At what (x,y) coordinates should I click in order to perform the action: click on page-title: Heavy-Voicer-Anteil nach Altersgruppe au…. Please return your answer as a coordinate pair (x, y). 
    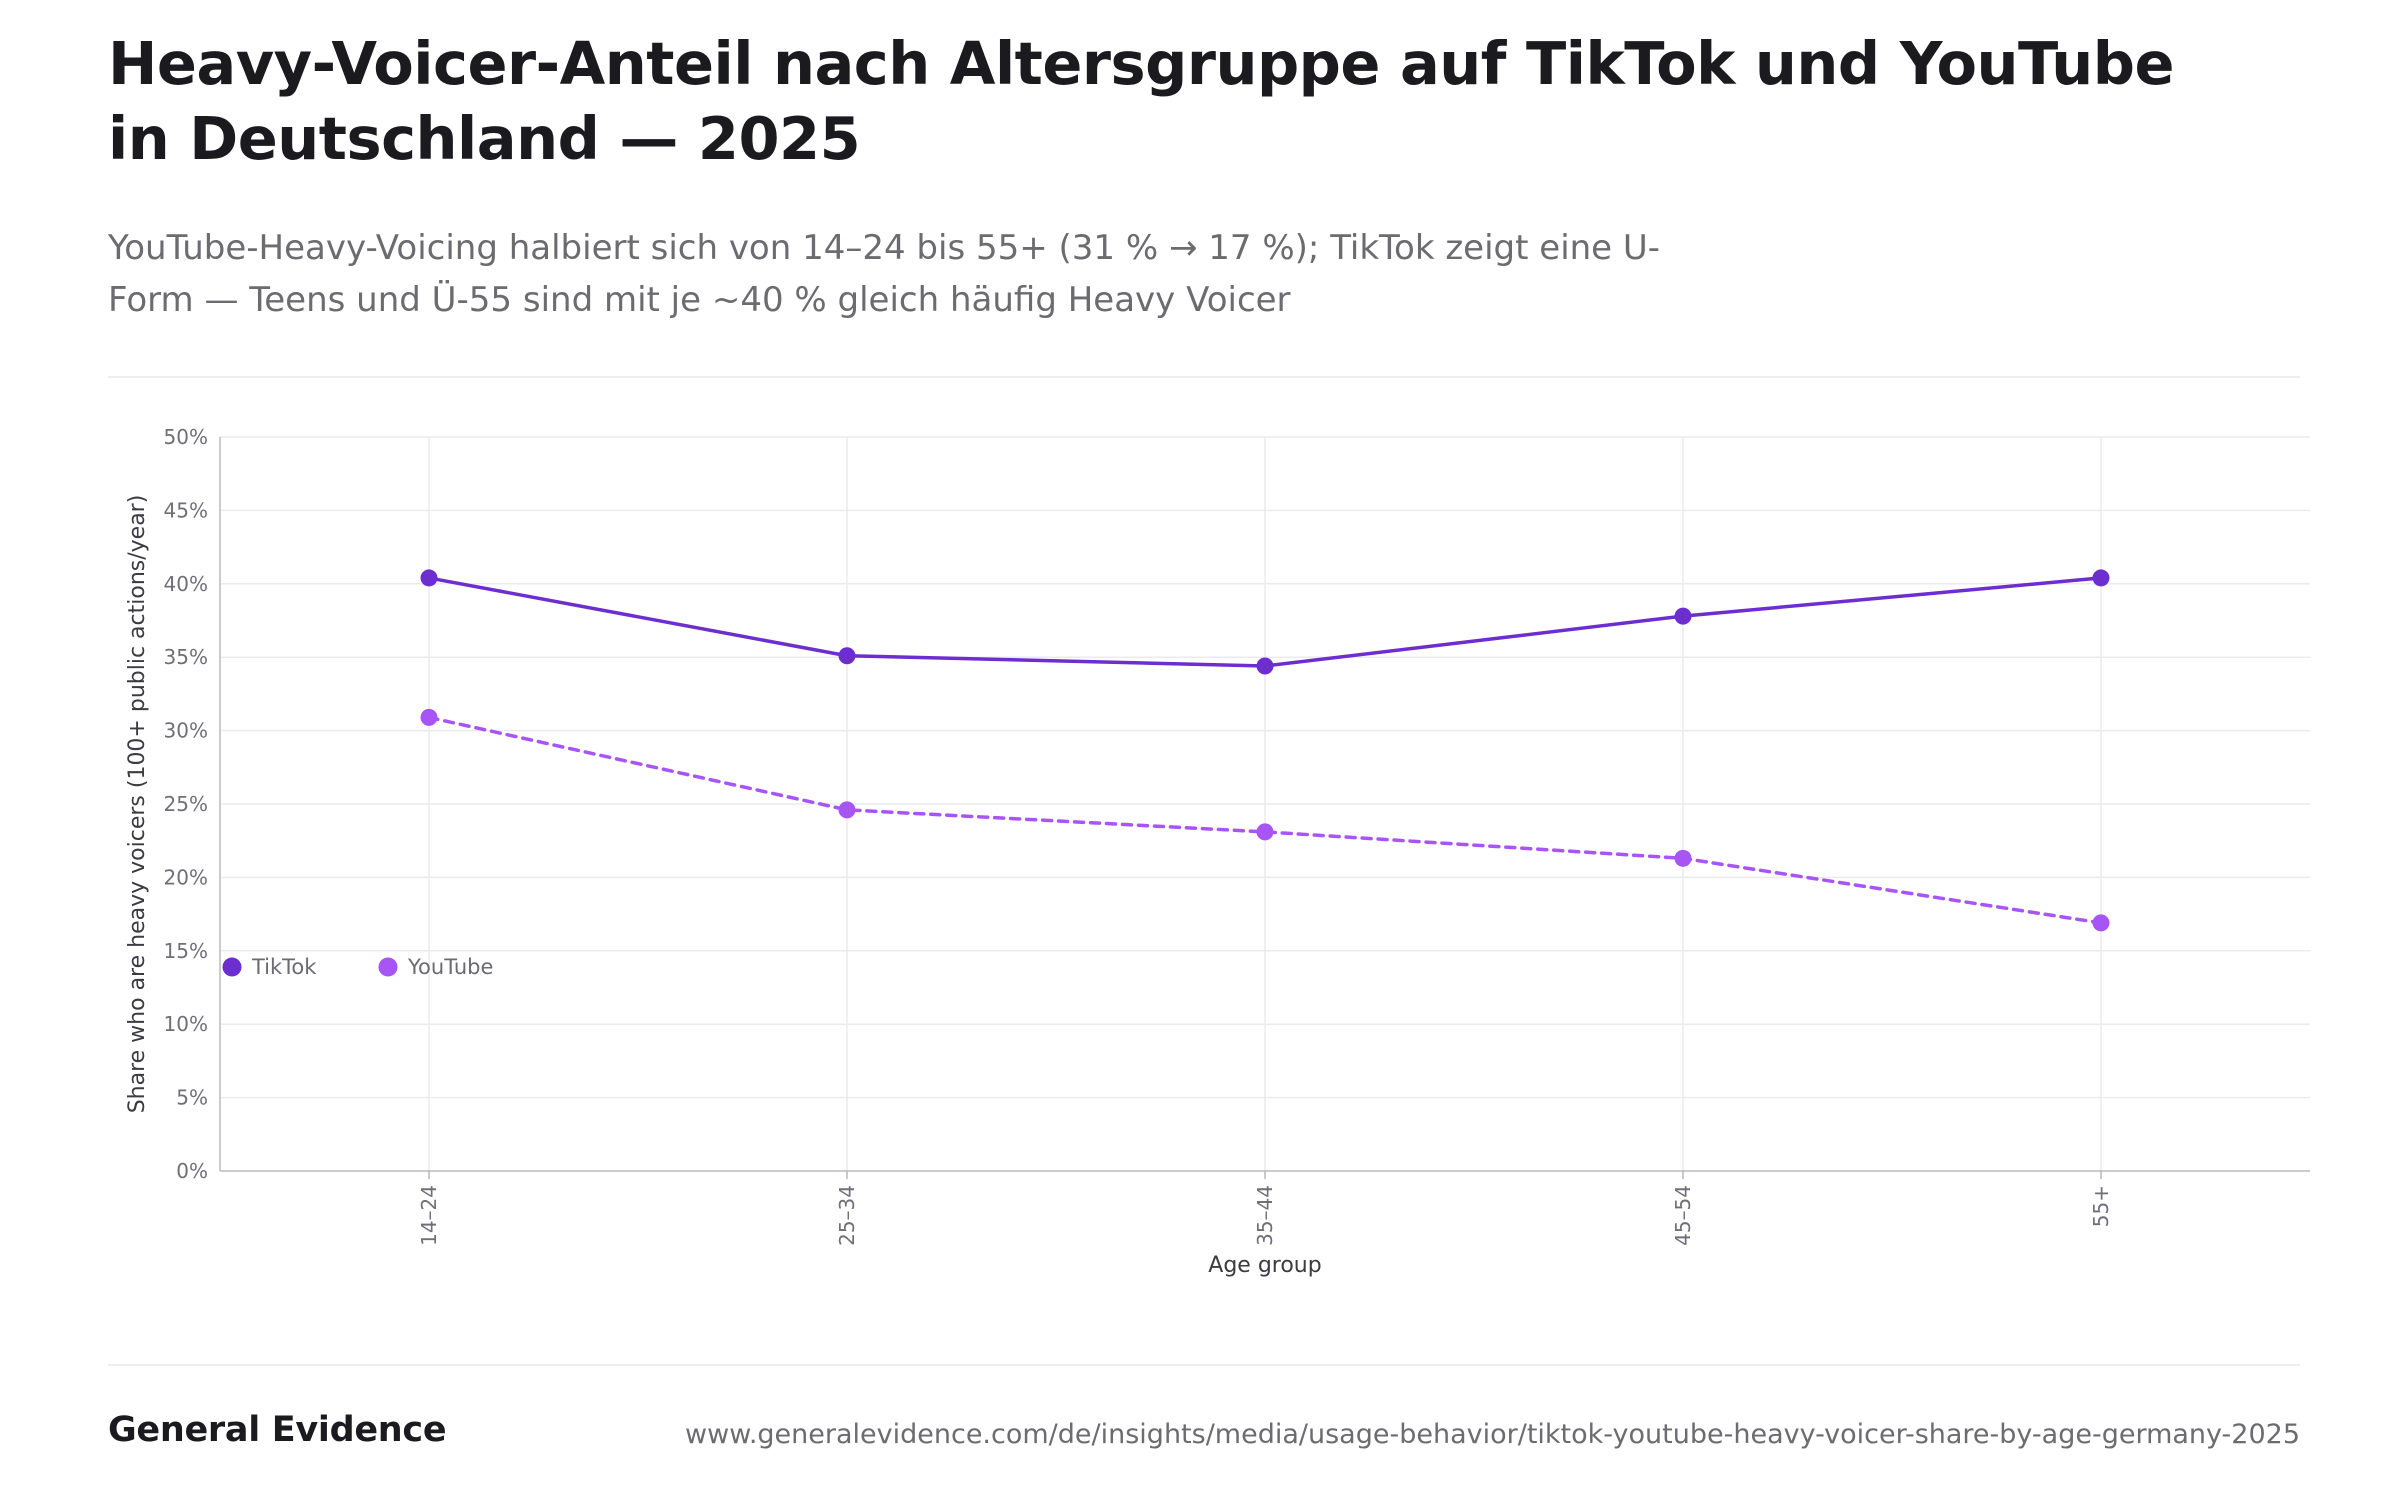
    Looking at the image, I should click on (1141, 101).